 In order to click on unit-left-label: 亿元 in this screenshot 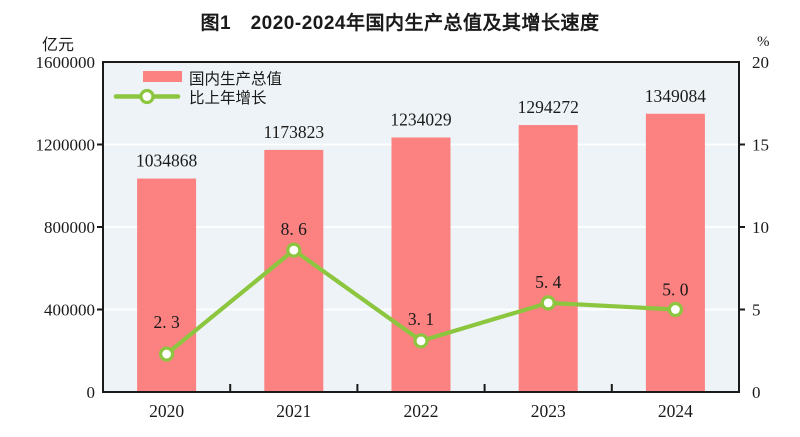, I will do `click(58, 45)`.